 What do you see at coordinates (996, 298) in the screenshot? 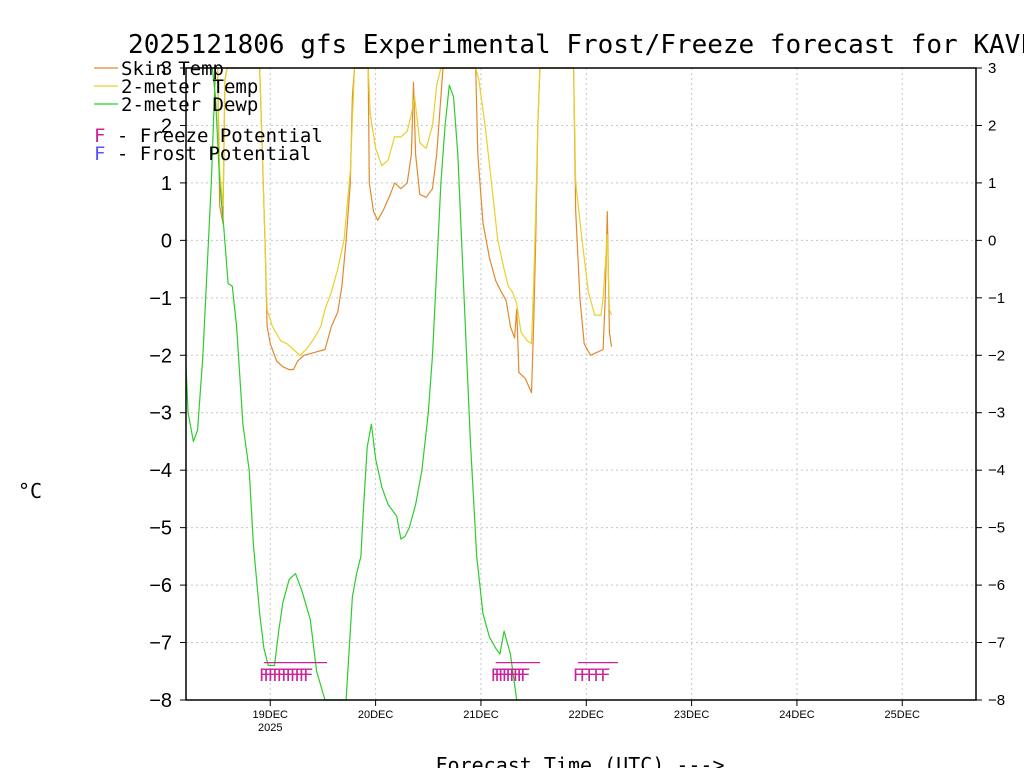
I see `y-tick-label-right: −1` at bounding box center [996, 298].